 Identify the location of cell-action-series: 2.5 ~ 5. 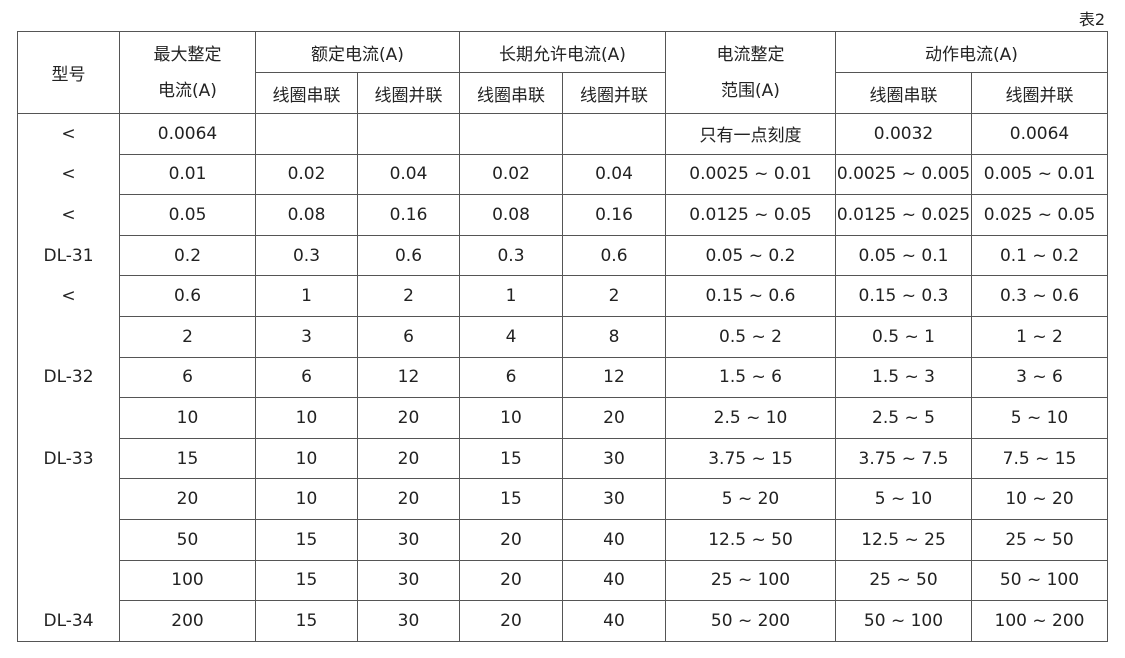
(903, 418).